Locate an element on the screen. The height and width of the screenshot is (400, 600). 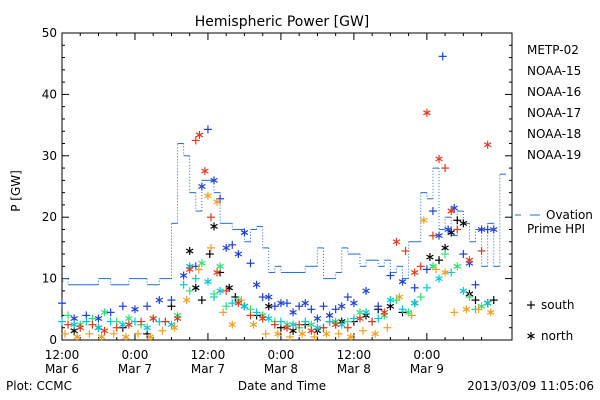
y-tick-label: 20 is located at coordinates (49, 217).